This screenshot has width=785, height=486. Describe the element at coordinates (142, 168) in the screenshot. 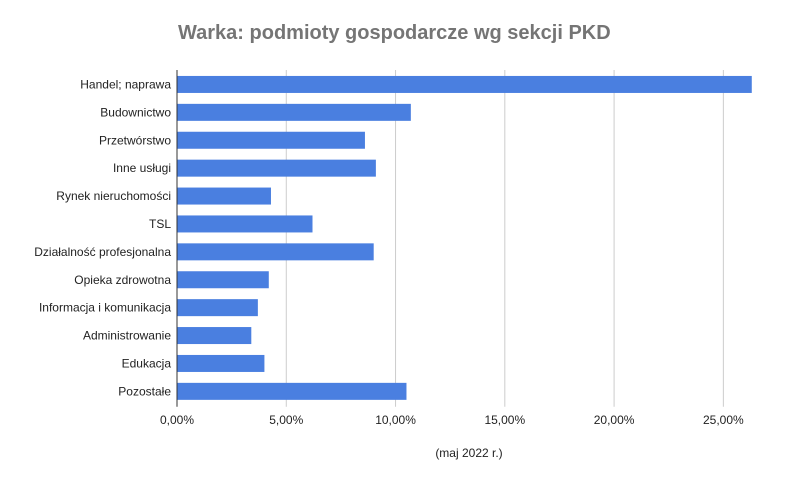

I see `category-label: Inne usługi` at that location.